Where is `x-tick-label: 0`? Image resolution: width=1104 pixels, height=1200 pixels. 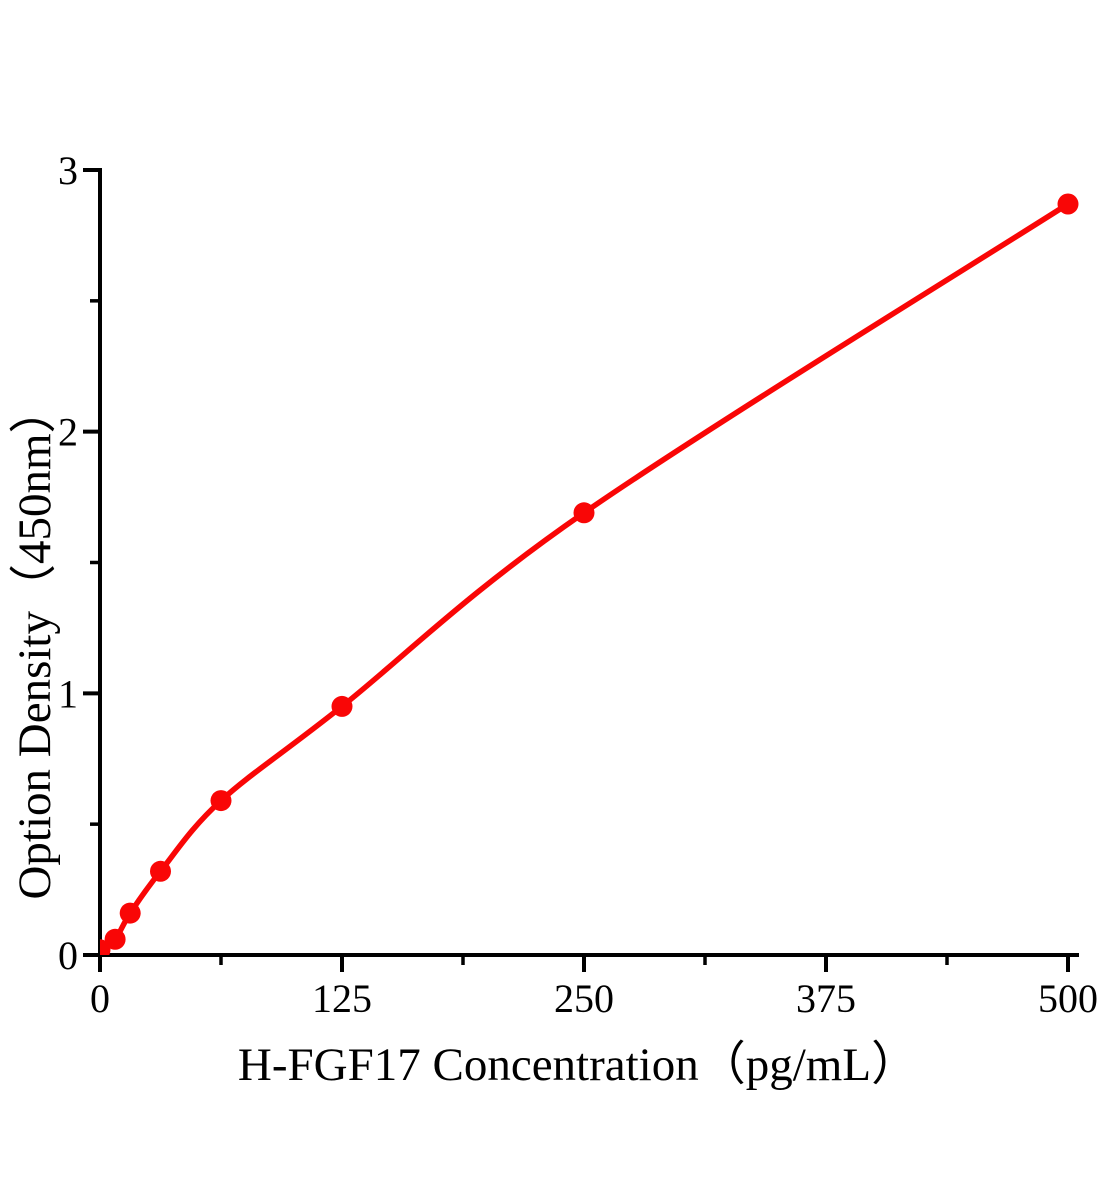 x-tick-label: 0 is located at coordinates (100, 998).